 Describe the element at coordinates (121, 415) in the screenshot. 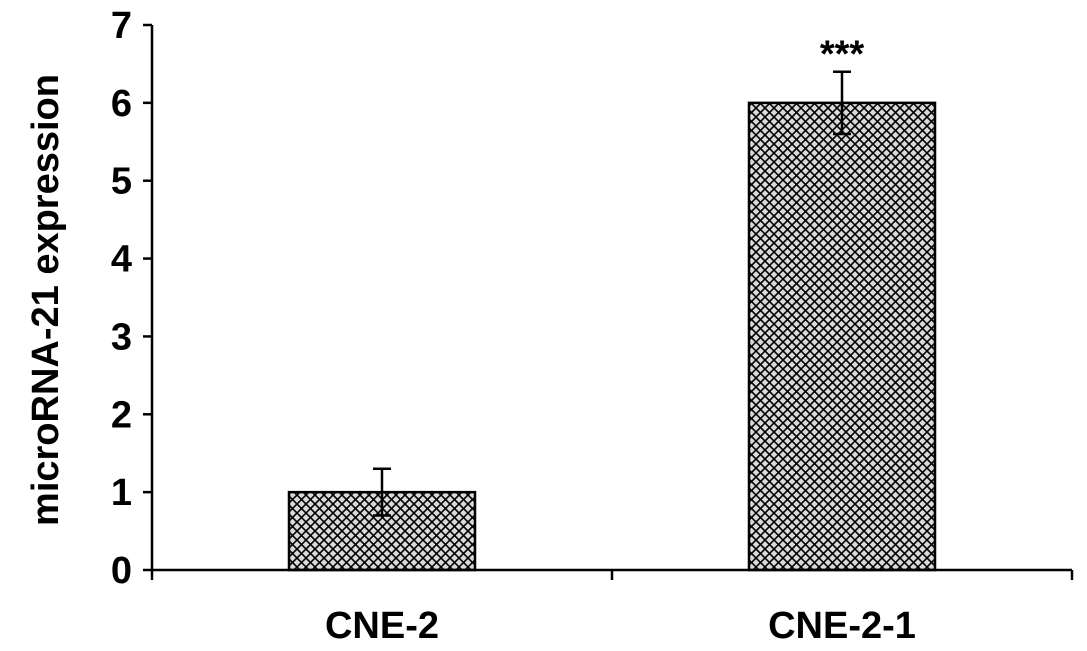

I see `y-tick-label: 2` at that location.